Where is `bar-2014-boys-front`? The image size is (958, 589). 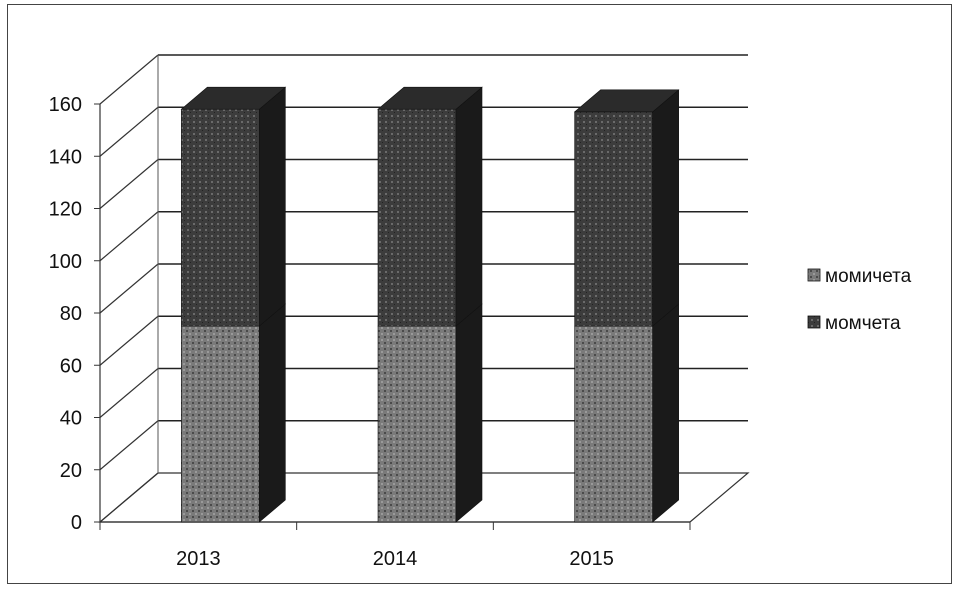 bar-2014-boys-front is located at coordinates (417, 217).